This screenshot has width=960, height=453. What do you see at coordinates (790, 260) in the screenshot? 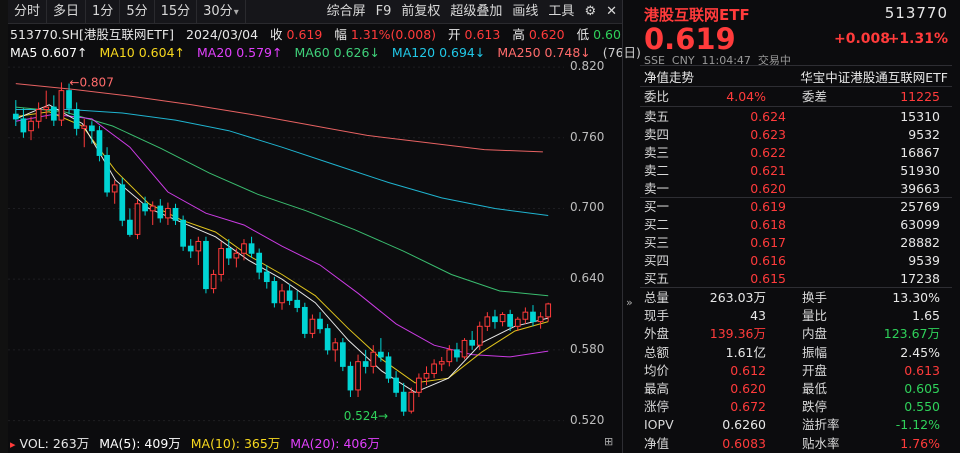
I see `bid-row: 买四 0.616 9539` at bounding box center [790, 260].